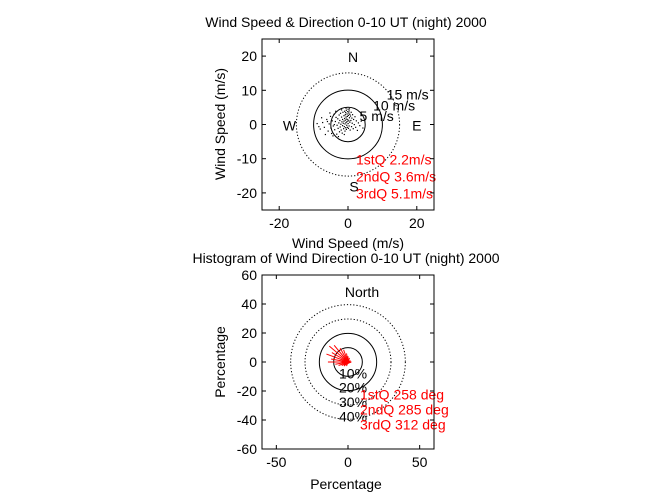 The width and height of the screenshot is (672, 504). Describe the element at coordinates (253, 362) in the screenshot. I see `direction-ytick-label: 0` at that location.